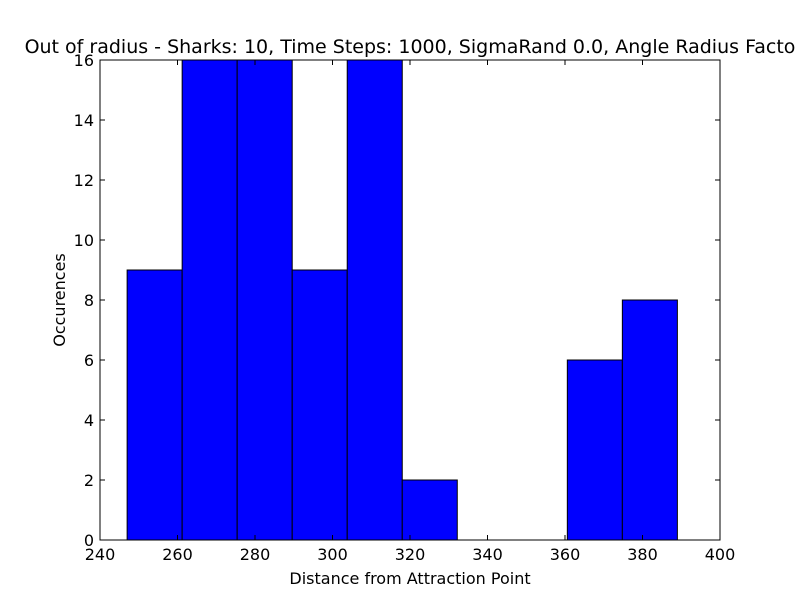 This screenshot has height=600, width=800. Describe the element at coordinates (642, 554) in the screenshot. I see `x-tick-label: 380` at that location.